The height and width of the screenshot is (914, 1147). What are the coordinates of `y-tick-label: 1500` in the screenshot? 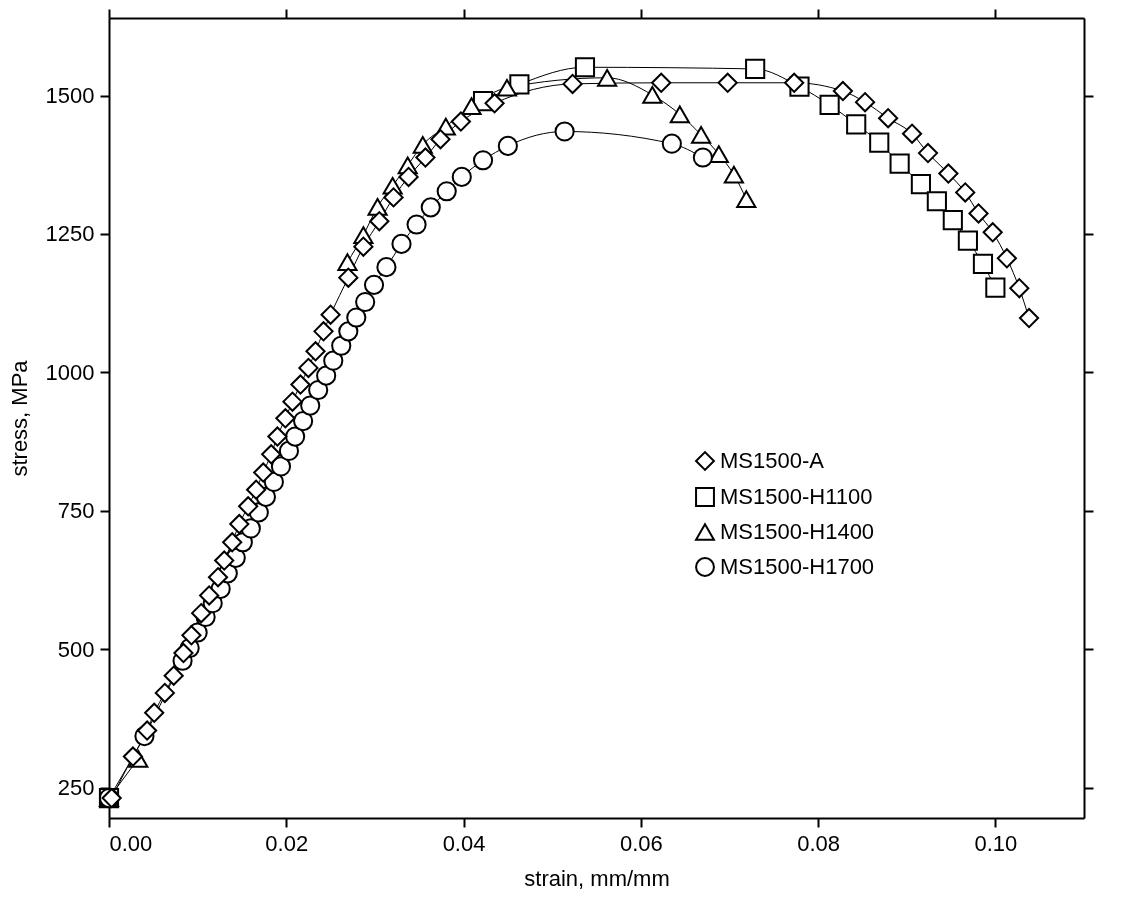 It's located at (70, 96).